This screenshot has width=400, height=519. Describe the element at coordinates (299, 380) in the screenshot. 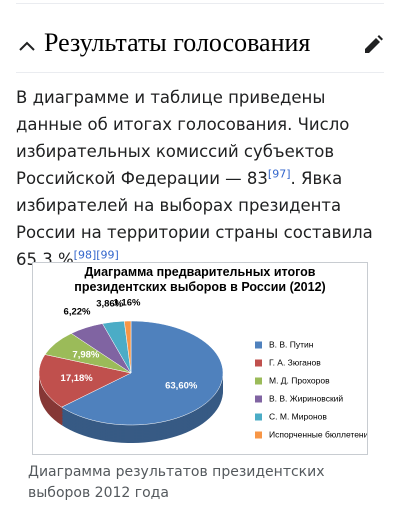

I see `legend-label: М. Д. Прохоров` at that location.